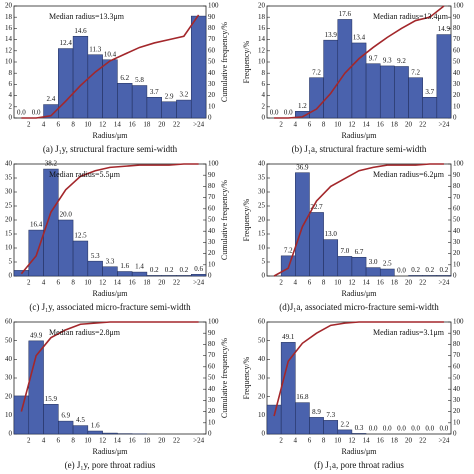 Image resolution: width=474 pixels, height=474 pixels. Describe the element at coordinates (110, 261) in the screenshot. I see `value-label: 3.3` at that location.